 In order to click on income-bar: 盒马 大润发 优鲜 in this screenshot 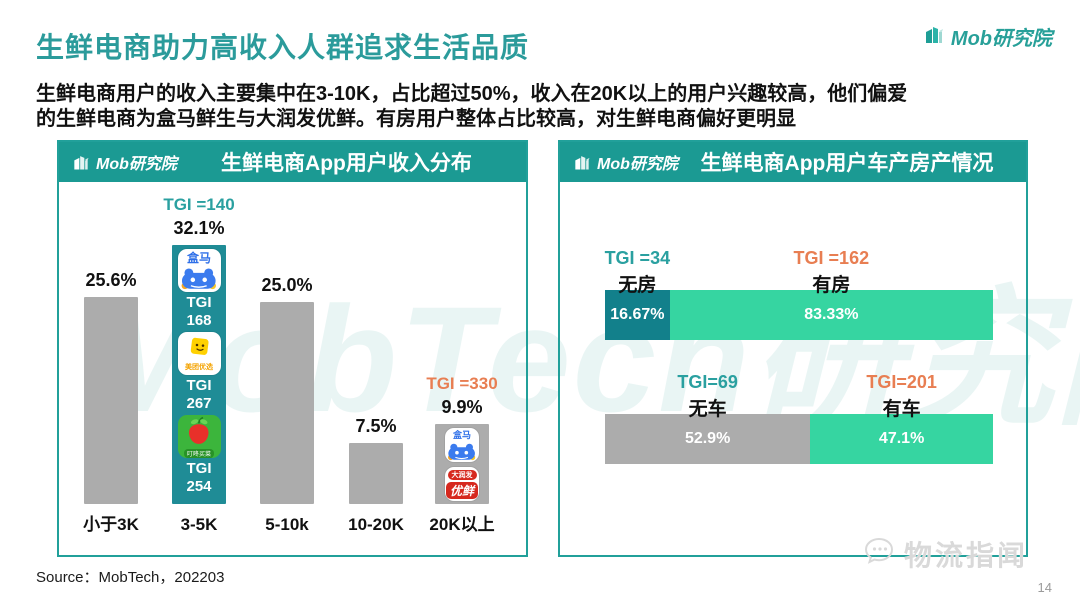, I will do `click(462, 464)`.